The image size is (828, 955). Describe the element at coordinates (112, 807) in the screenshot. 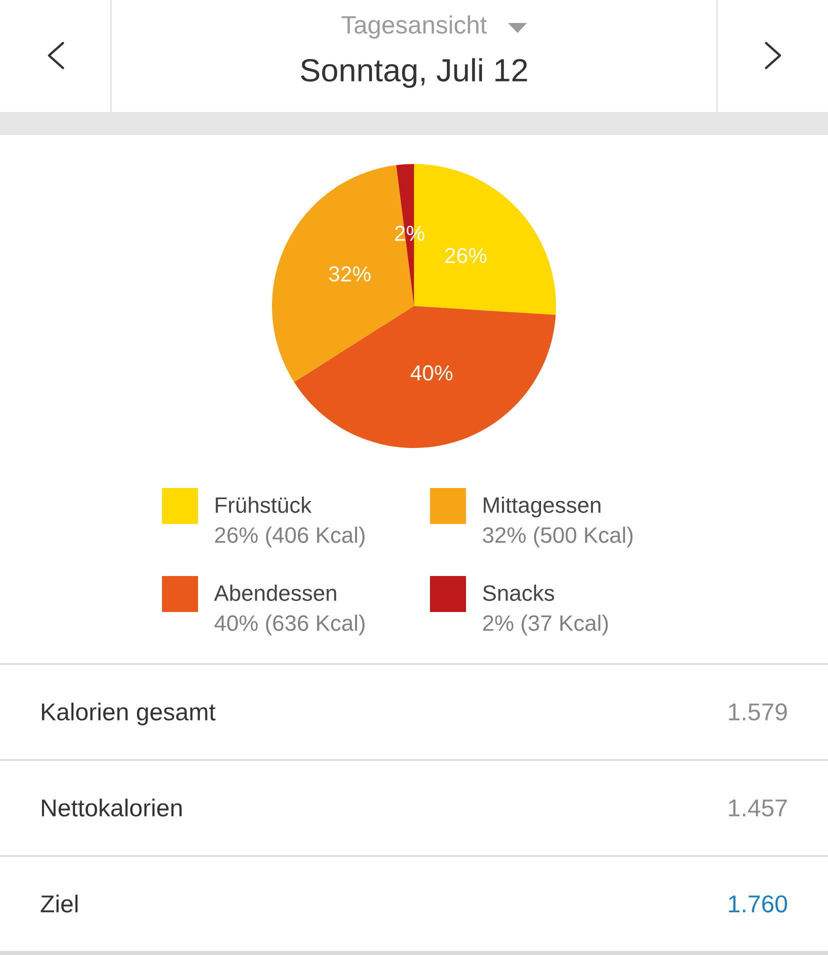

I see `text: Nettokalorien` at that location.